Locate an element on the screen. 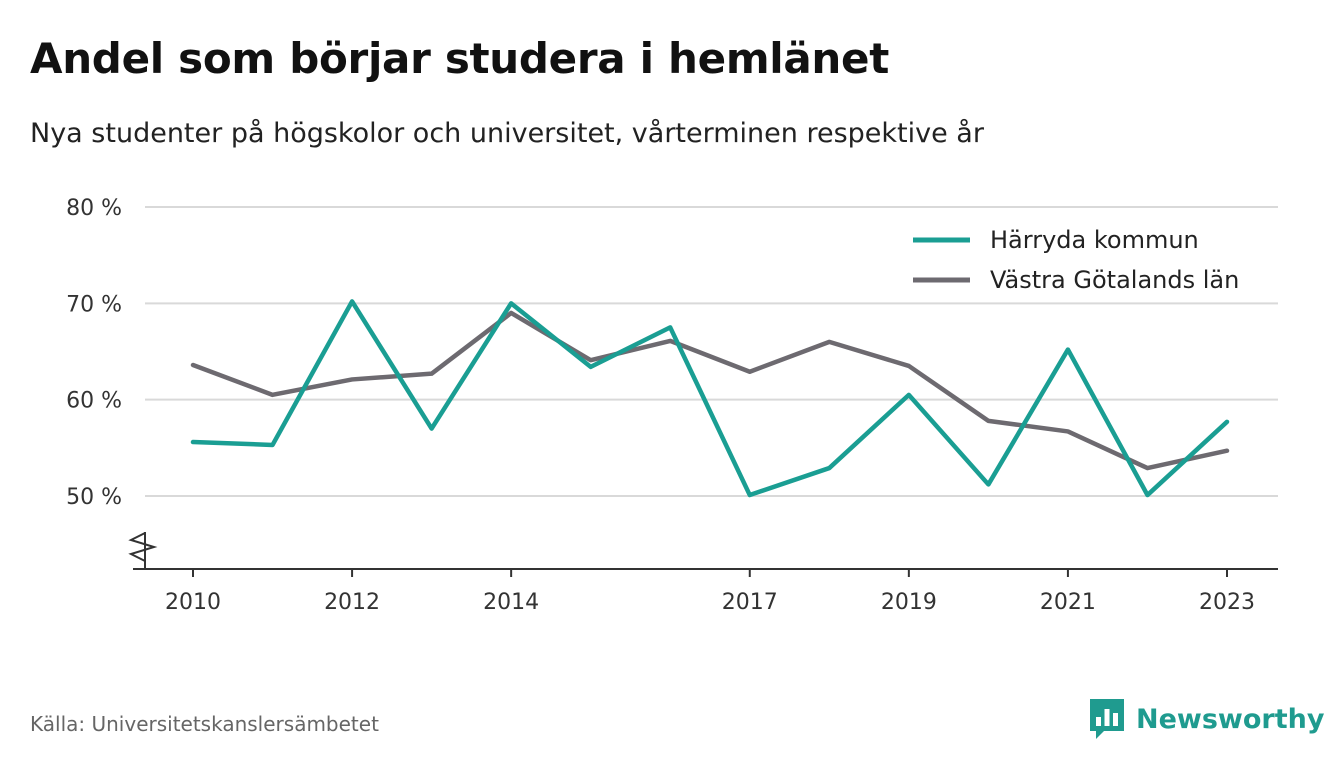 The height and width of the screenshot is (771, 1340). y-tick-label: 50 % is located at coordinates (94, 497).